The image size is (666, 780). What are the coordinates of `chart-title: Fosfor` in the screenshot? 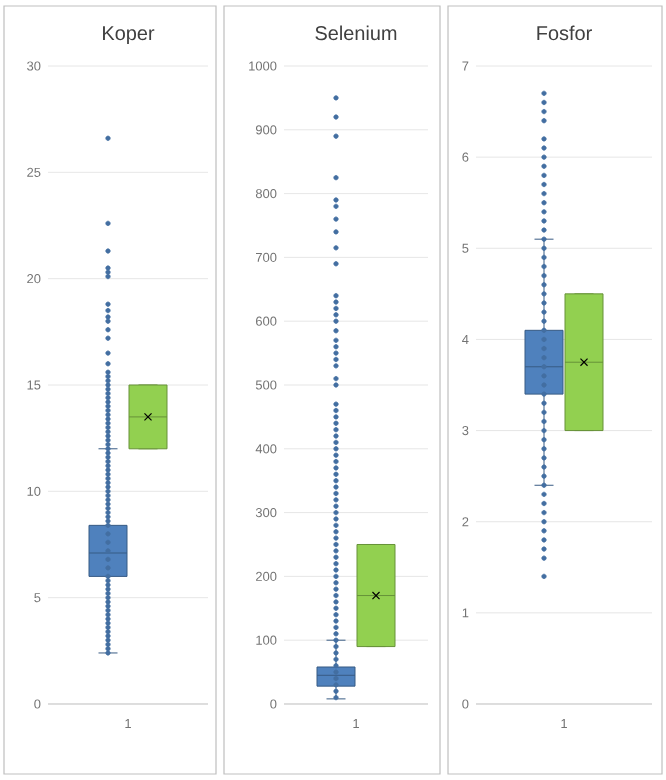 It's located at (564, 33).